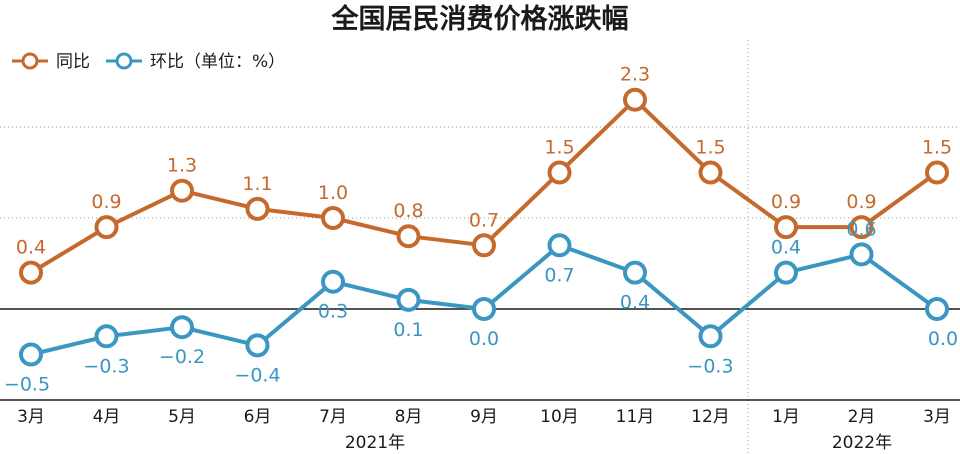 This screenshot has width=960, height=454. Describe the element at coordinates (333, 312) in the screenshot. I see `data-label-mom: 0.3` at that location.